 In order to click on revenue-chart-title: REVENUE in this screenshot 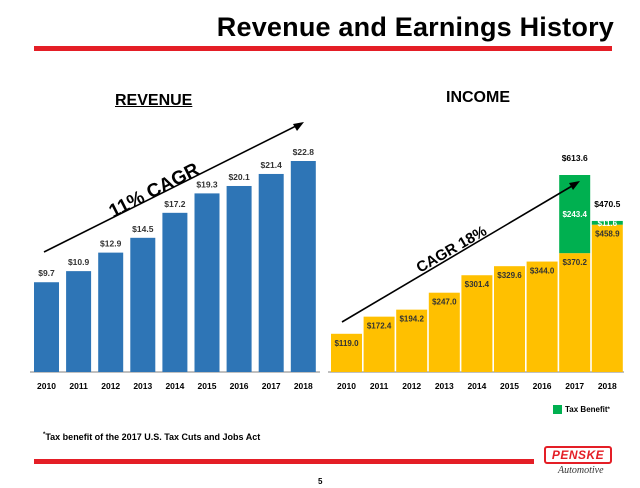, I will do `click(154, 100)`.